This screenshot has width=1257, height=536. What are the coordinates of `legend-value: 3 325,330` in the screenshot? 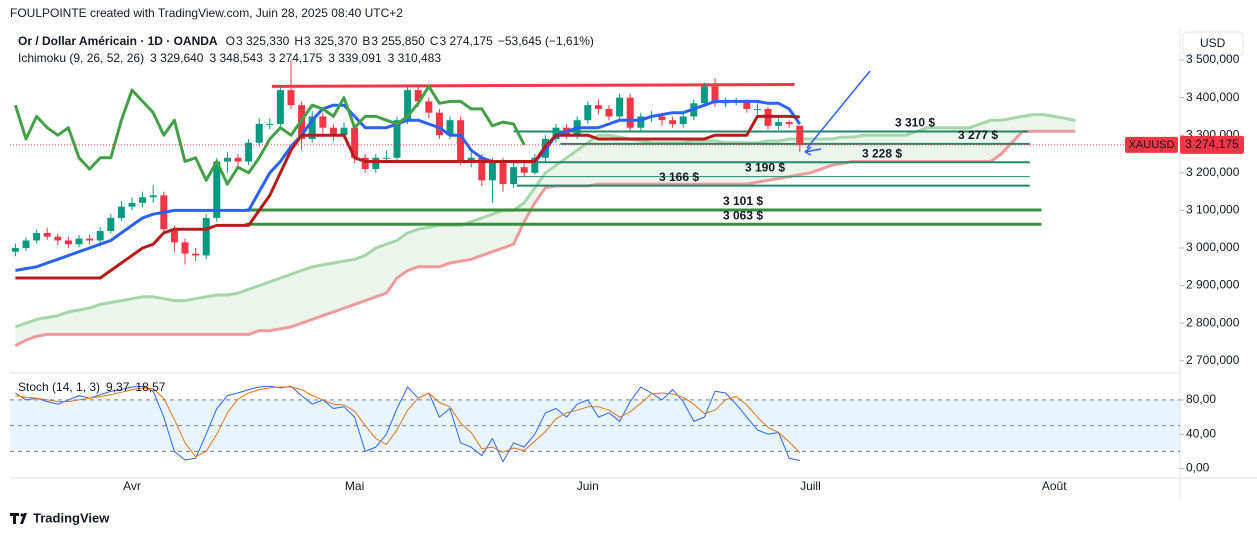 It's located at (263, 41).